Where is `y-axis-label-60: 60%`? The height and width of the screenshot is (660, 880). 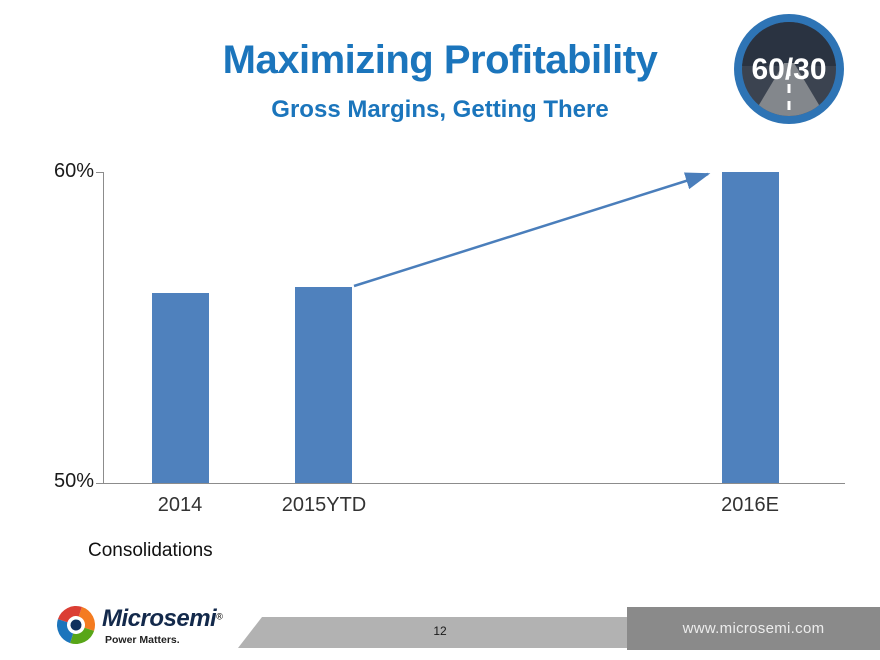 y-axis-label-60: 60% is located at coordinates (73, 171).